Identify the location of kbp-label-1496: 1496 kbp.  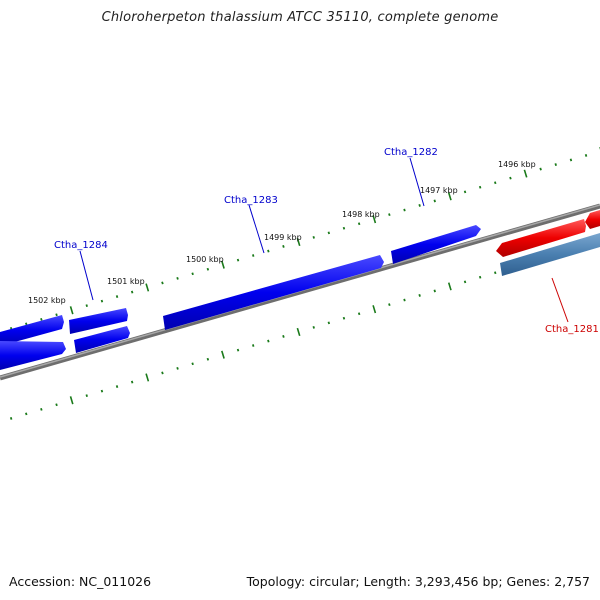
(517, 164).